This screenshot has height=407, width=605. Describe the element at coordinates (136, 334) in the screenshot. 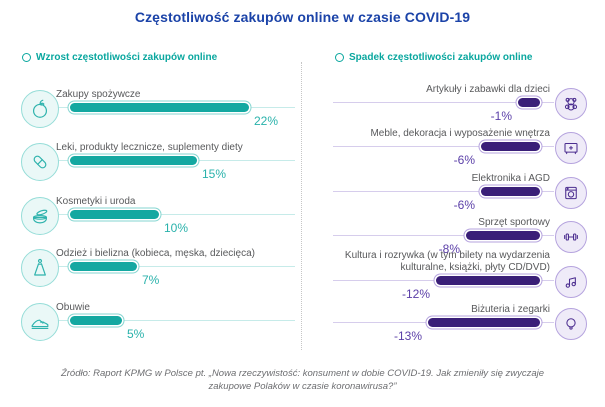

I see `value-label: 5%` at that location.